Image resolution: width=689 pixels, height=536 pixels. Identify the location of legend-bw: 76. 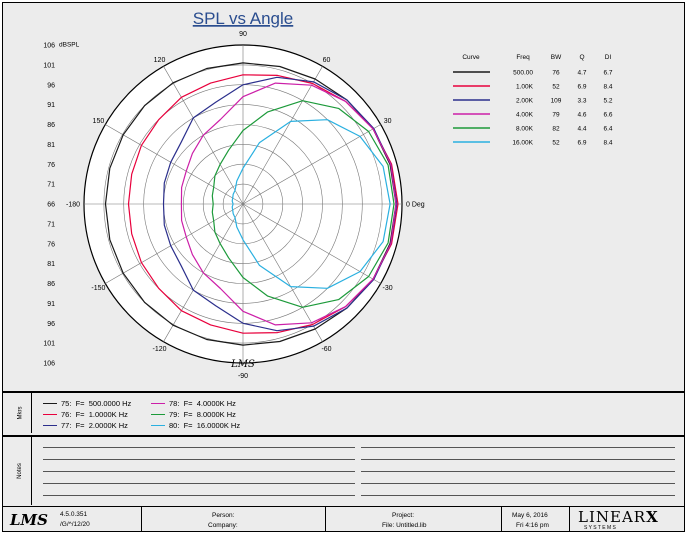
(556, 73).